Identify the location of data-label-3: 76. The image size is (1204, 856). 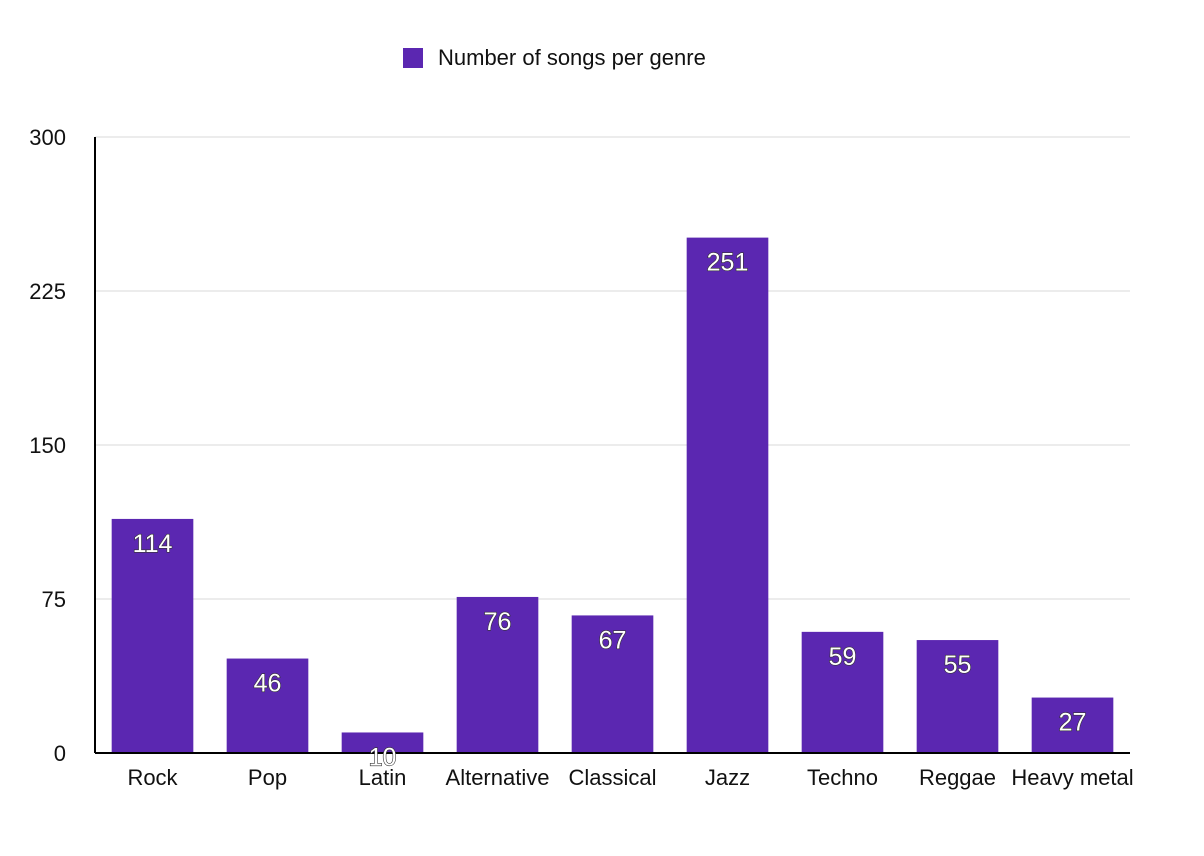
(498, 622).